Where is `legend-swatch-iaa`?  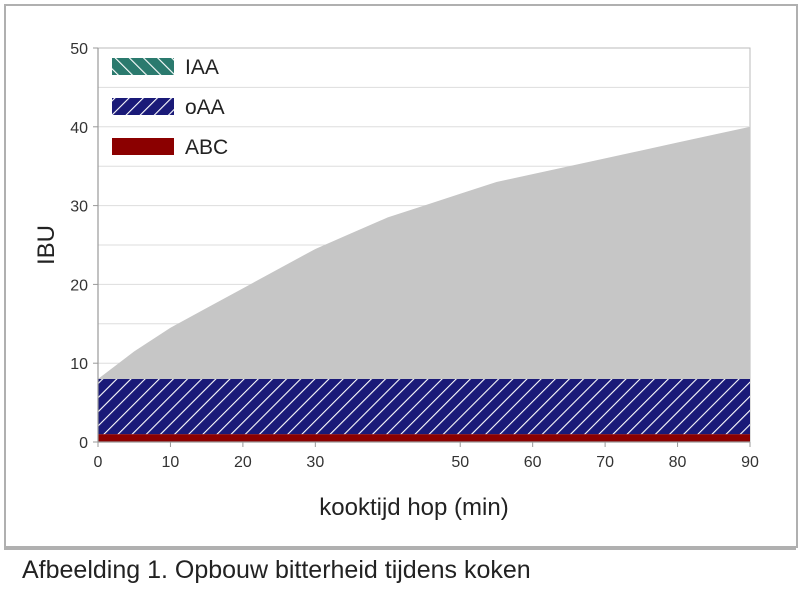 legend-swatch-iaa is located at coordinates (143, 66).